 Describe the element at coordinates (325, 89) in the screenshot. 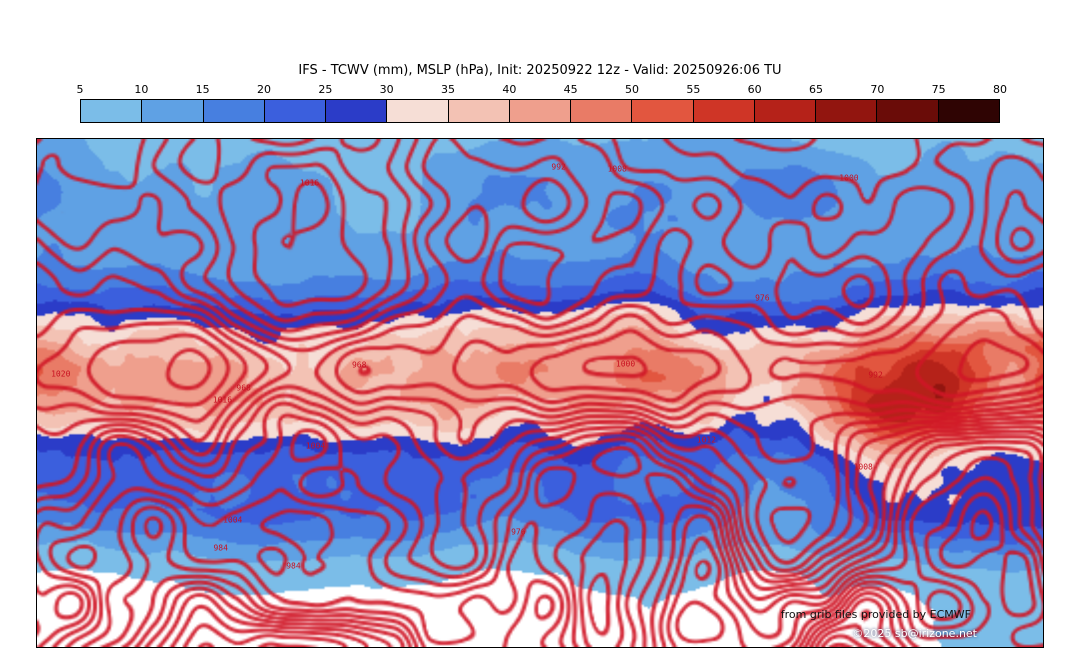

I see `colorbar-tick: 25` at that location.